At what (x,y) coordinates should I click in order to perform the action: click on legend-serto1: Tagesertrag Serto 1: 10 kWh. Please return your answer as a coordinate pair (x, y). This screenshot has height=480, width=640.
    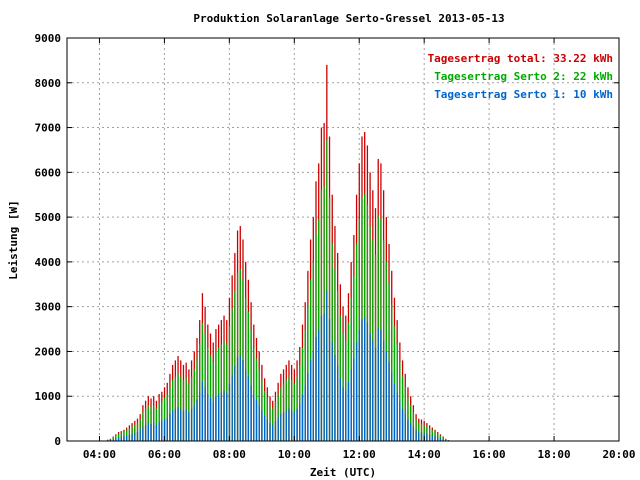
    Looking at the image, I should click on (523, 94).